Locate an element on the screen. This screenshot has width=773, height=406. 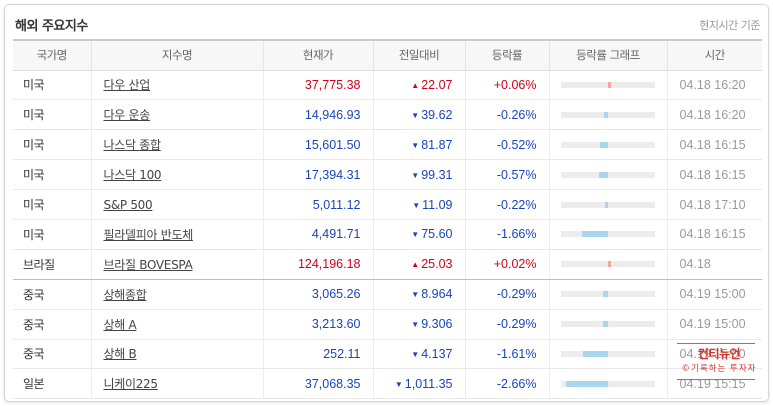
rate-cell: +0.06% is located at coordinates (506, 85).